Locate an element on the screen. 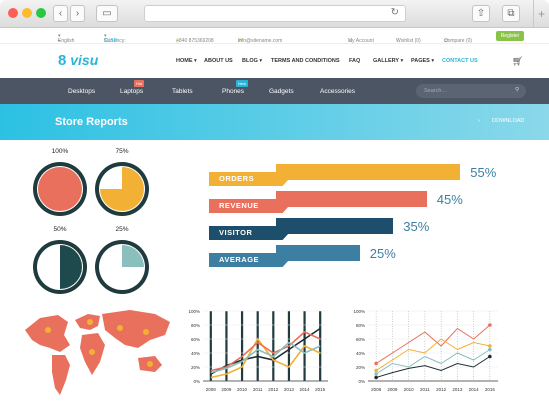 The width and height of the screenshot is (549, 412). y-tick-label: 0% is located at coordinates (196, 381).